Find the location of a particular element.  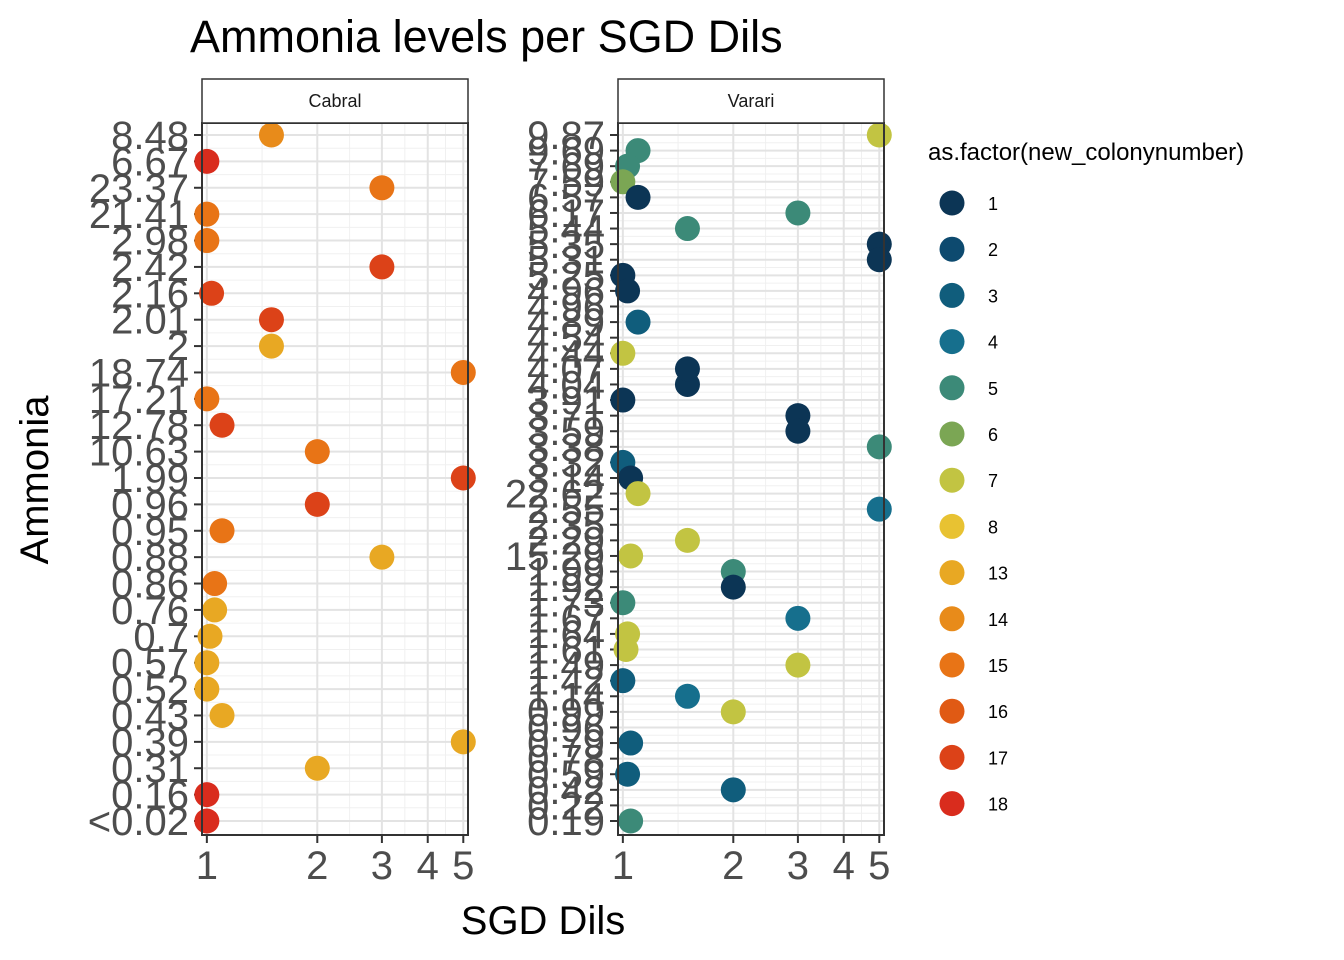

x-tick-label: 3 is located at coordinates (382, 866).